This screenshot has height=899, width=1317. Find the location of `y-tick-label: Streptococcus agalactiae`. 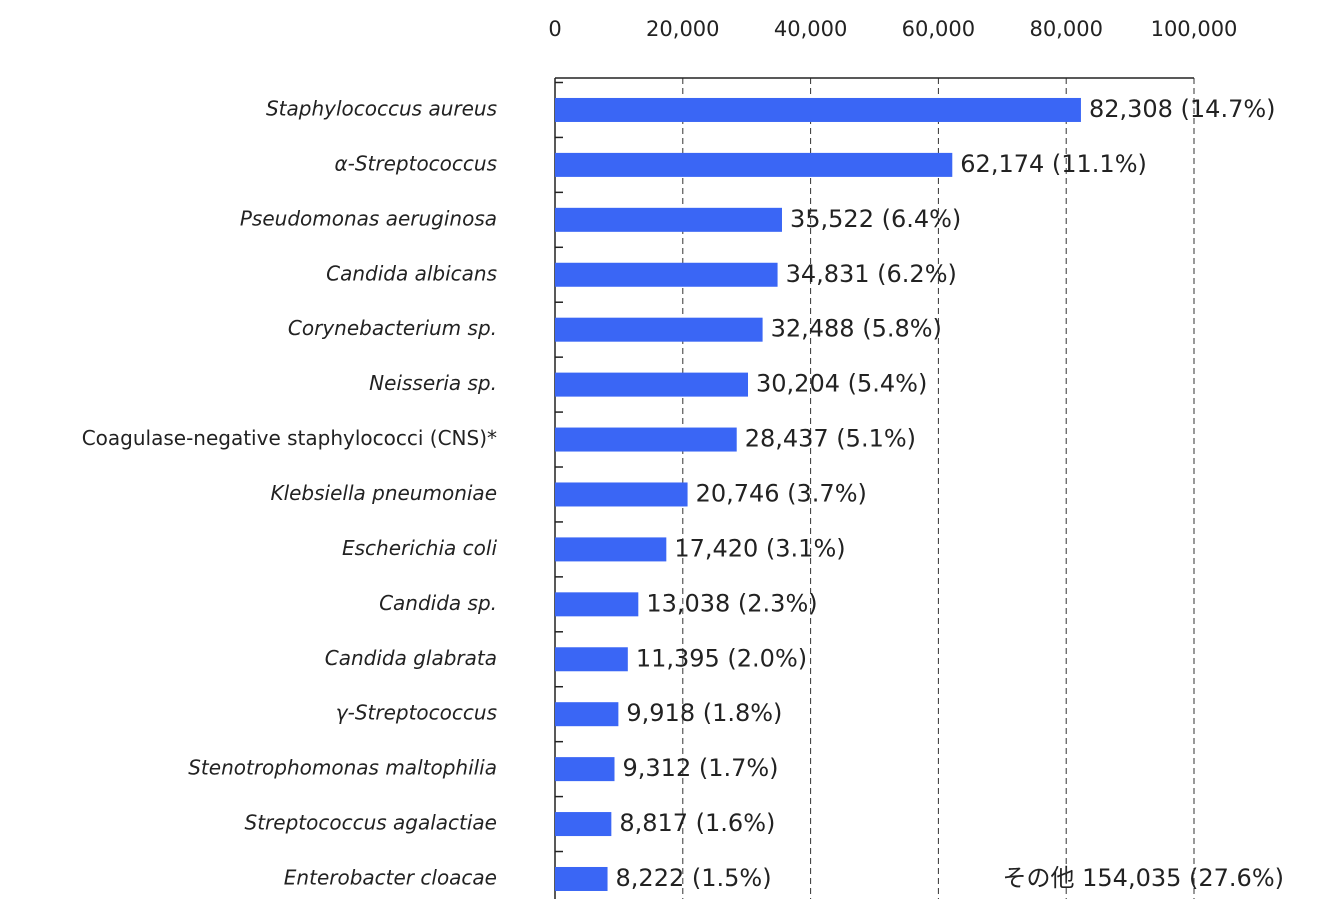

y-tick-label: Streptococcus agalactiae is located at coordinates (371, 823).